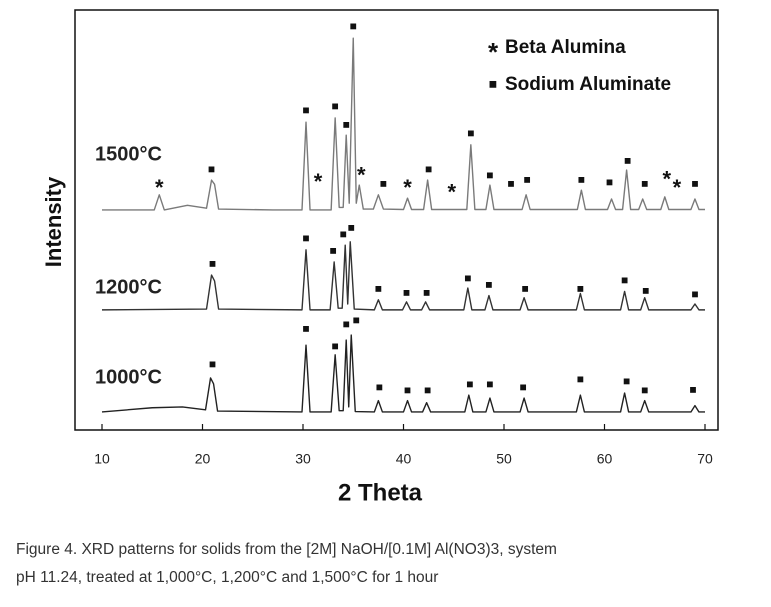  What do you see at coordinates (380, 492) in the screenshot?
I see `x-axis-label: 2 Theta` at bounding box center [380, 492].